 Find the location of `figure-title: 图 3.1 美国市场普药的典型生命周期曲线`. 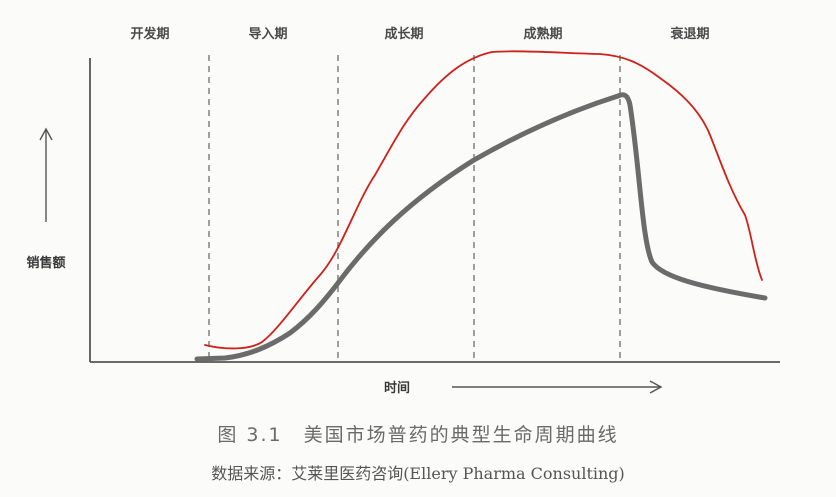

figure-title: 图 3.1 美国市场普药的典型生命周期曲线 is located at coordinates (418, 435).